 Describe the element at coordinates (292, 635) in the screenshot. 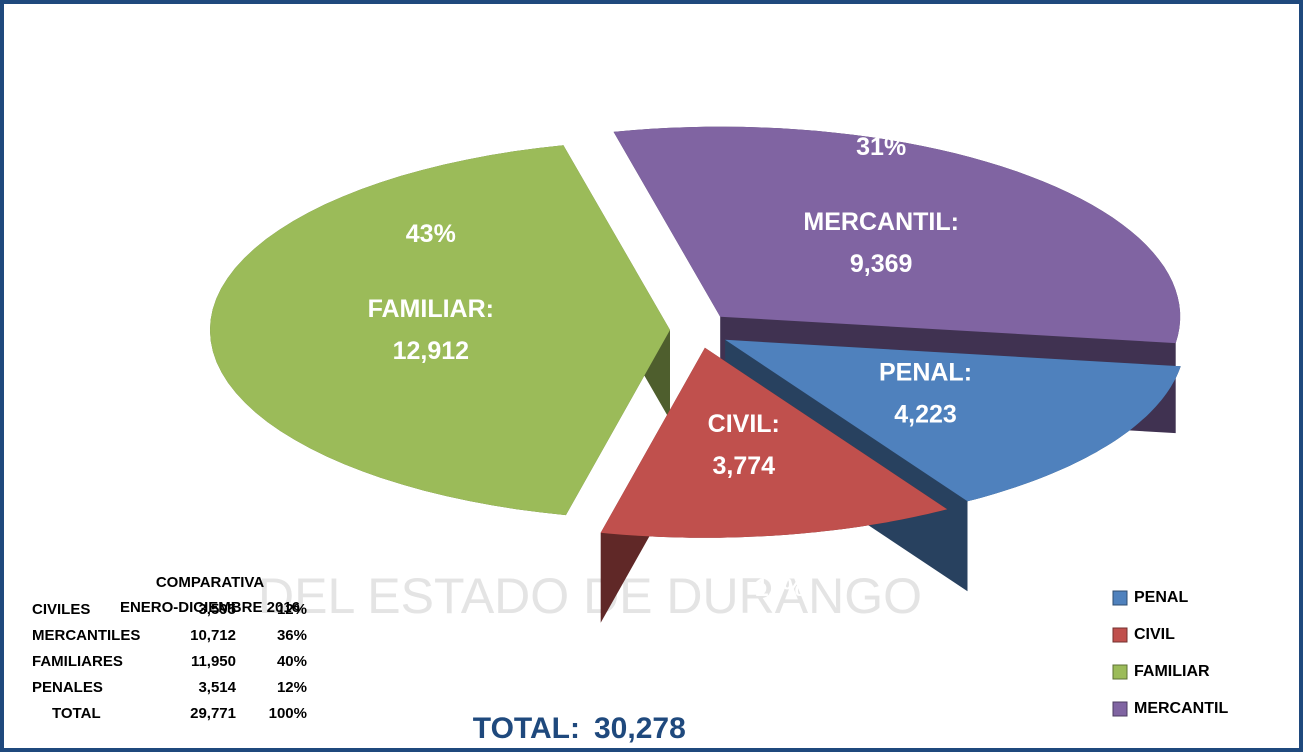

I see `table-cell: 36%` at that location.